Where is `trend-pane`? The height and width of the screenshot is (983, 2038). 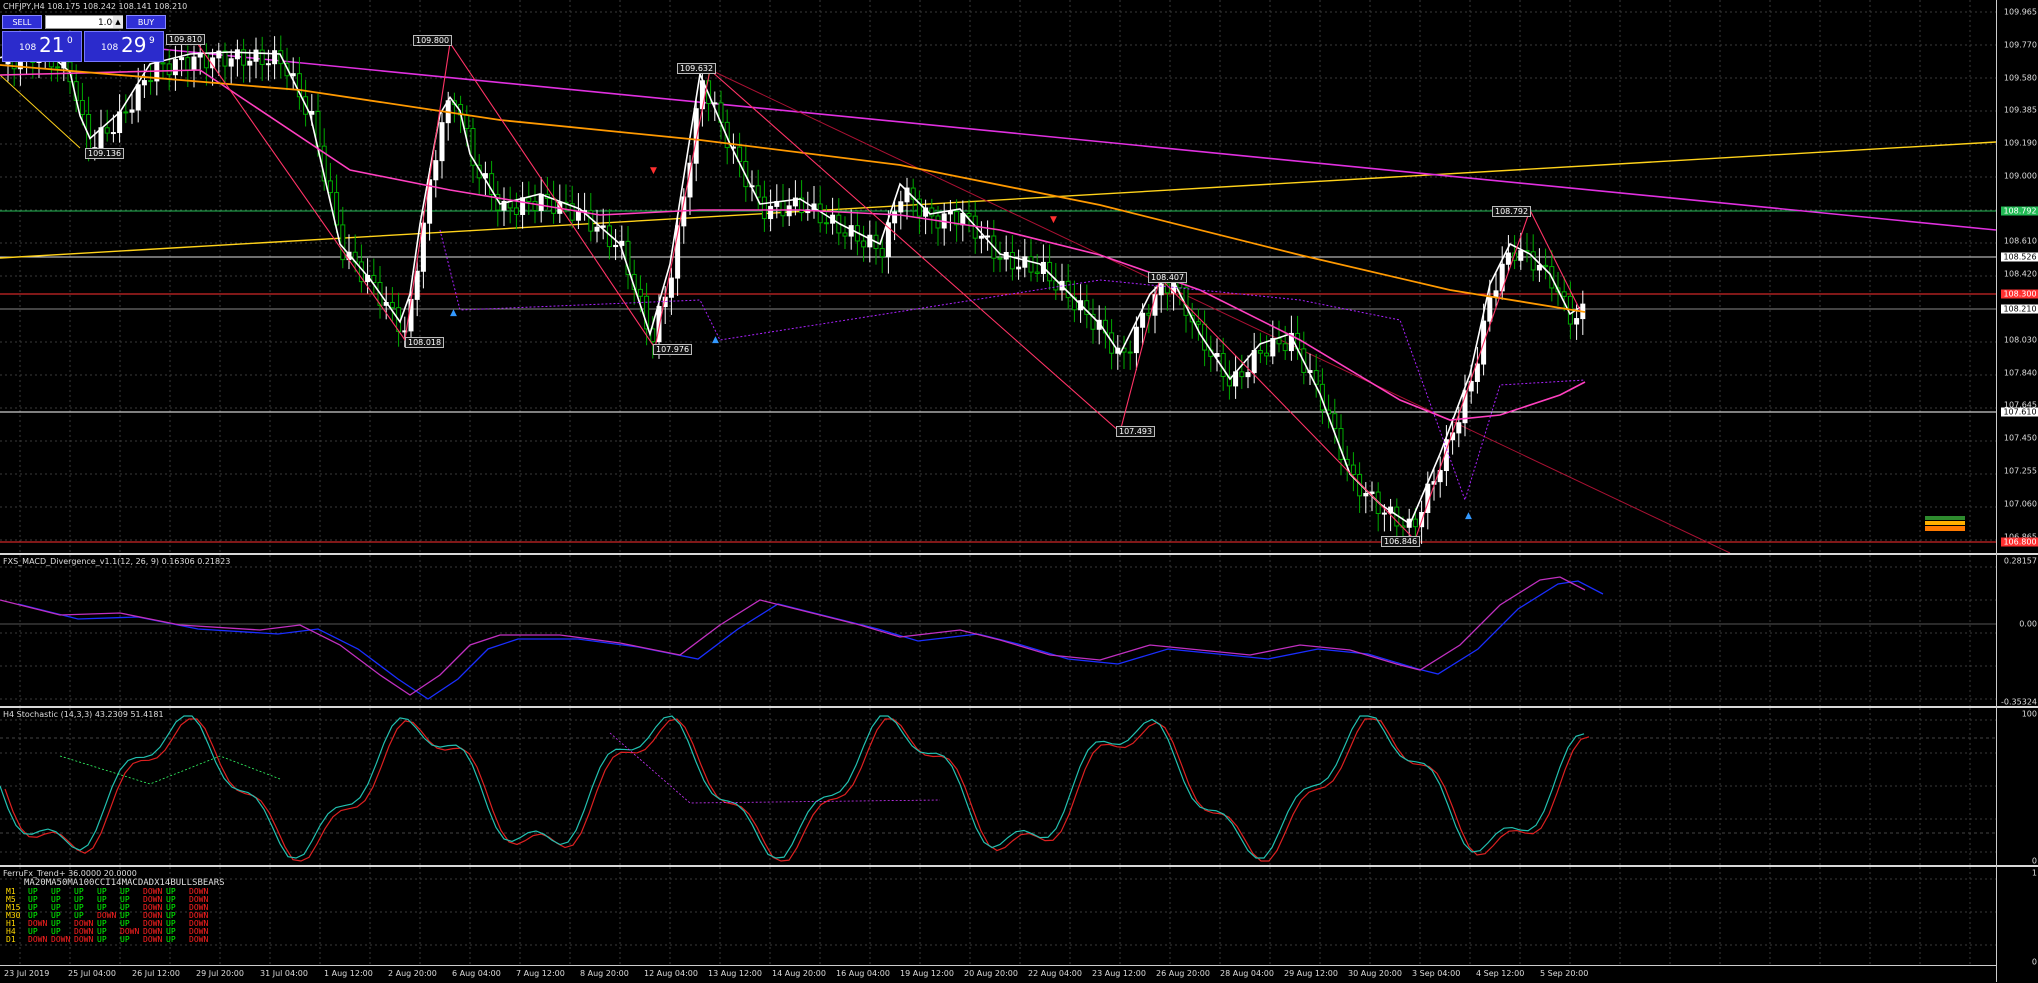 trend-pane is located at coordinates (998, 916).